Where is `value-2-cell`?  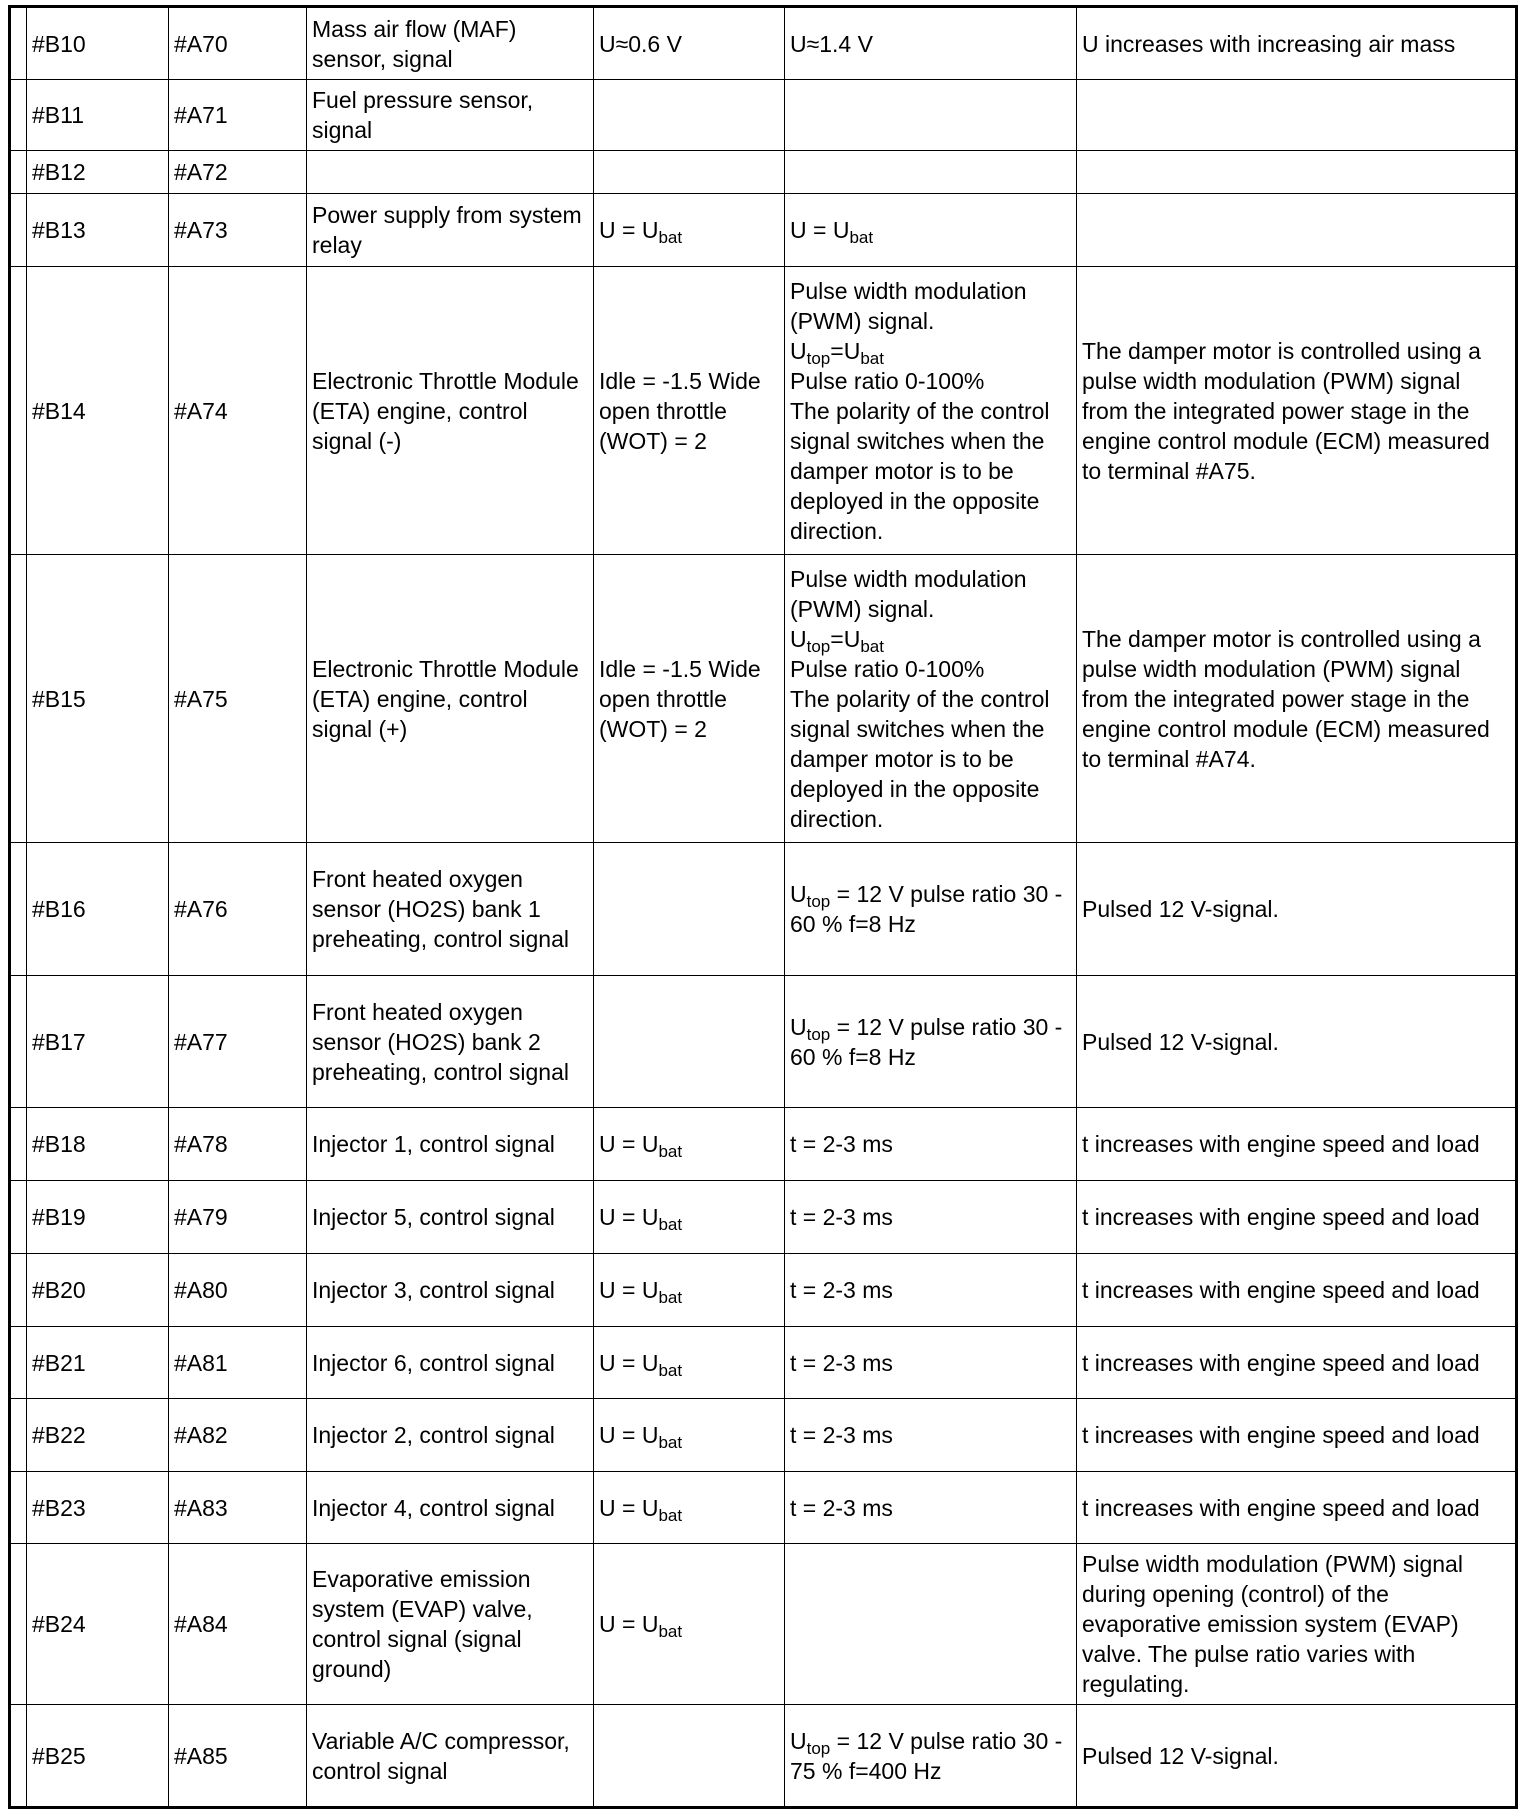
value-2-cell is located at coordinates (930, 115).